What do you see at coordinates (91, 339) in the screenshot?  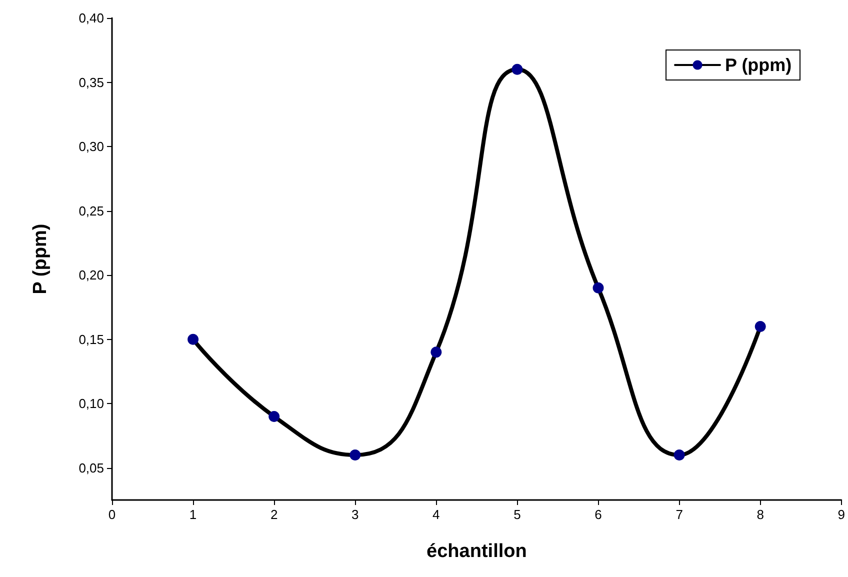 I see `y-tick-label: 0,15` at bounding box center [91, 339].